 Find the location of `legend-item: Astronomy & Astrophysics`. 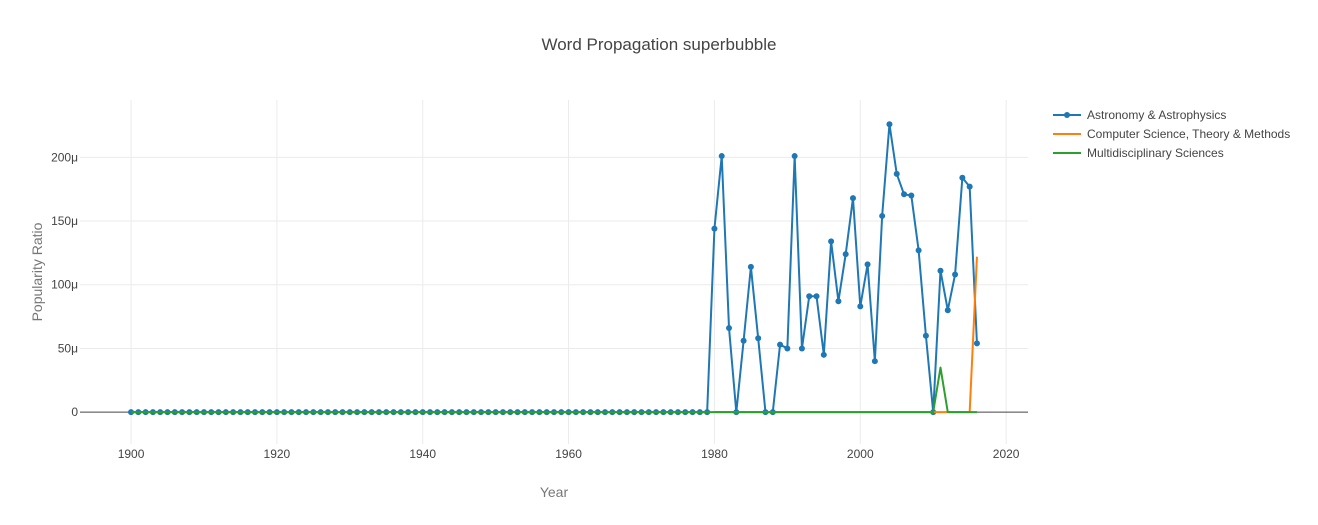

legend-item: Astronomy & Astrophysics is located at coordinates (1139, 115).